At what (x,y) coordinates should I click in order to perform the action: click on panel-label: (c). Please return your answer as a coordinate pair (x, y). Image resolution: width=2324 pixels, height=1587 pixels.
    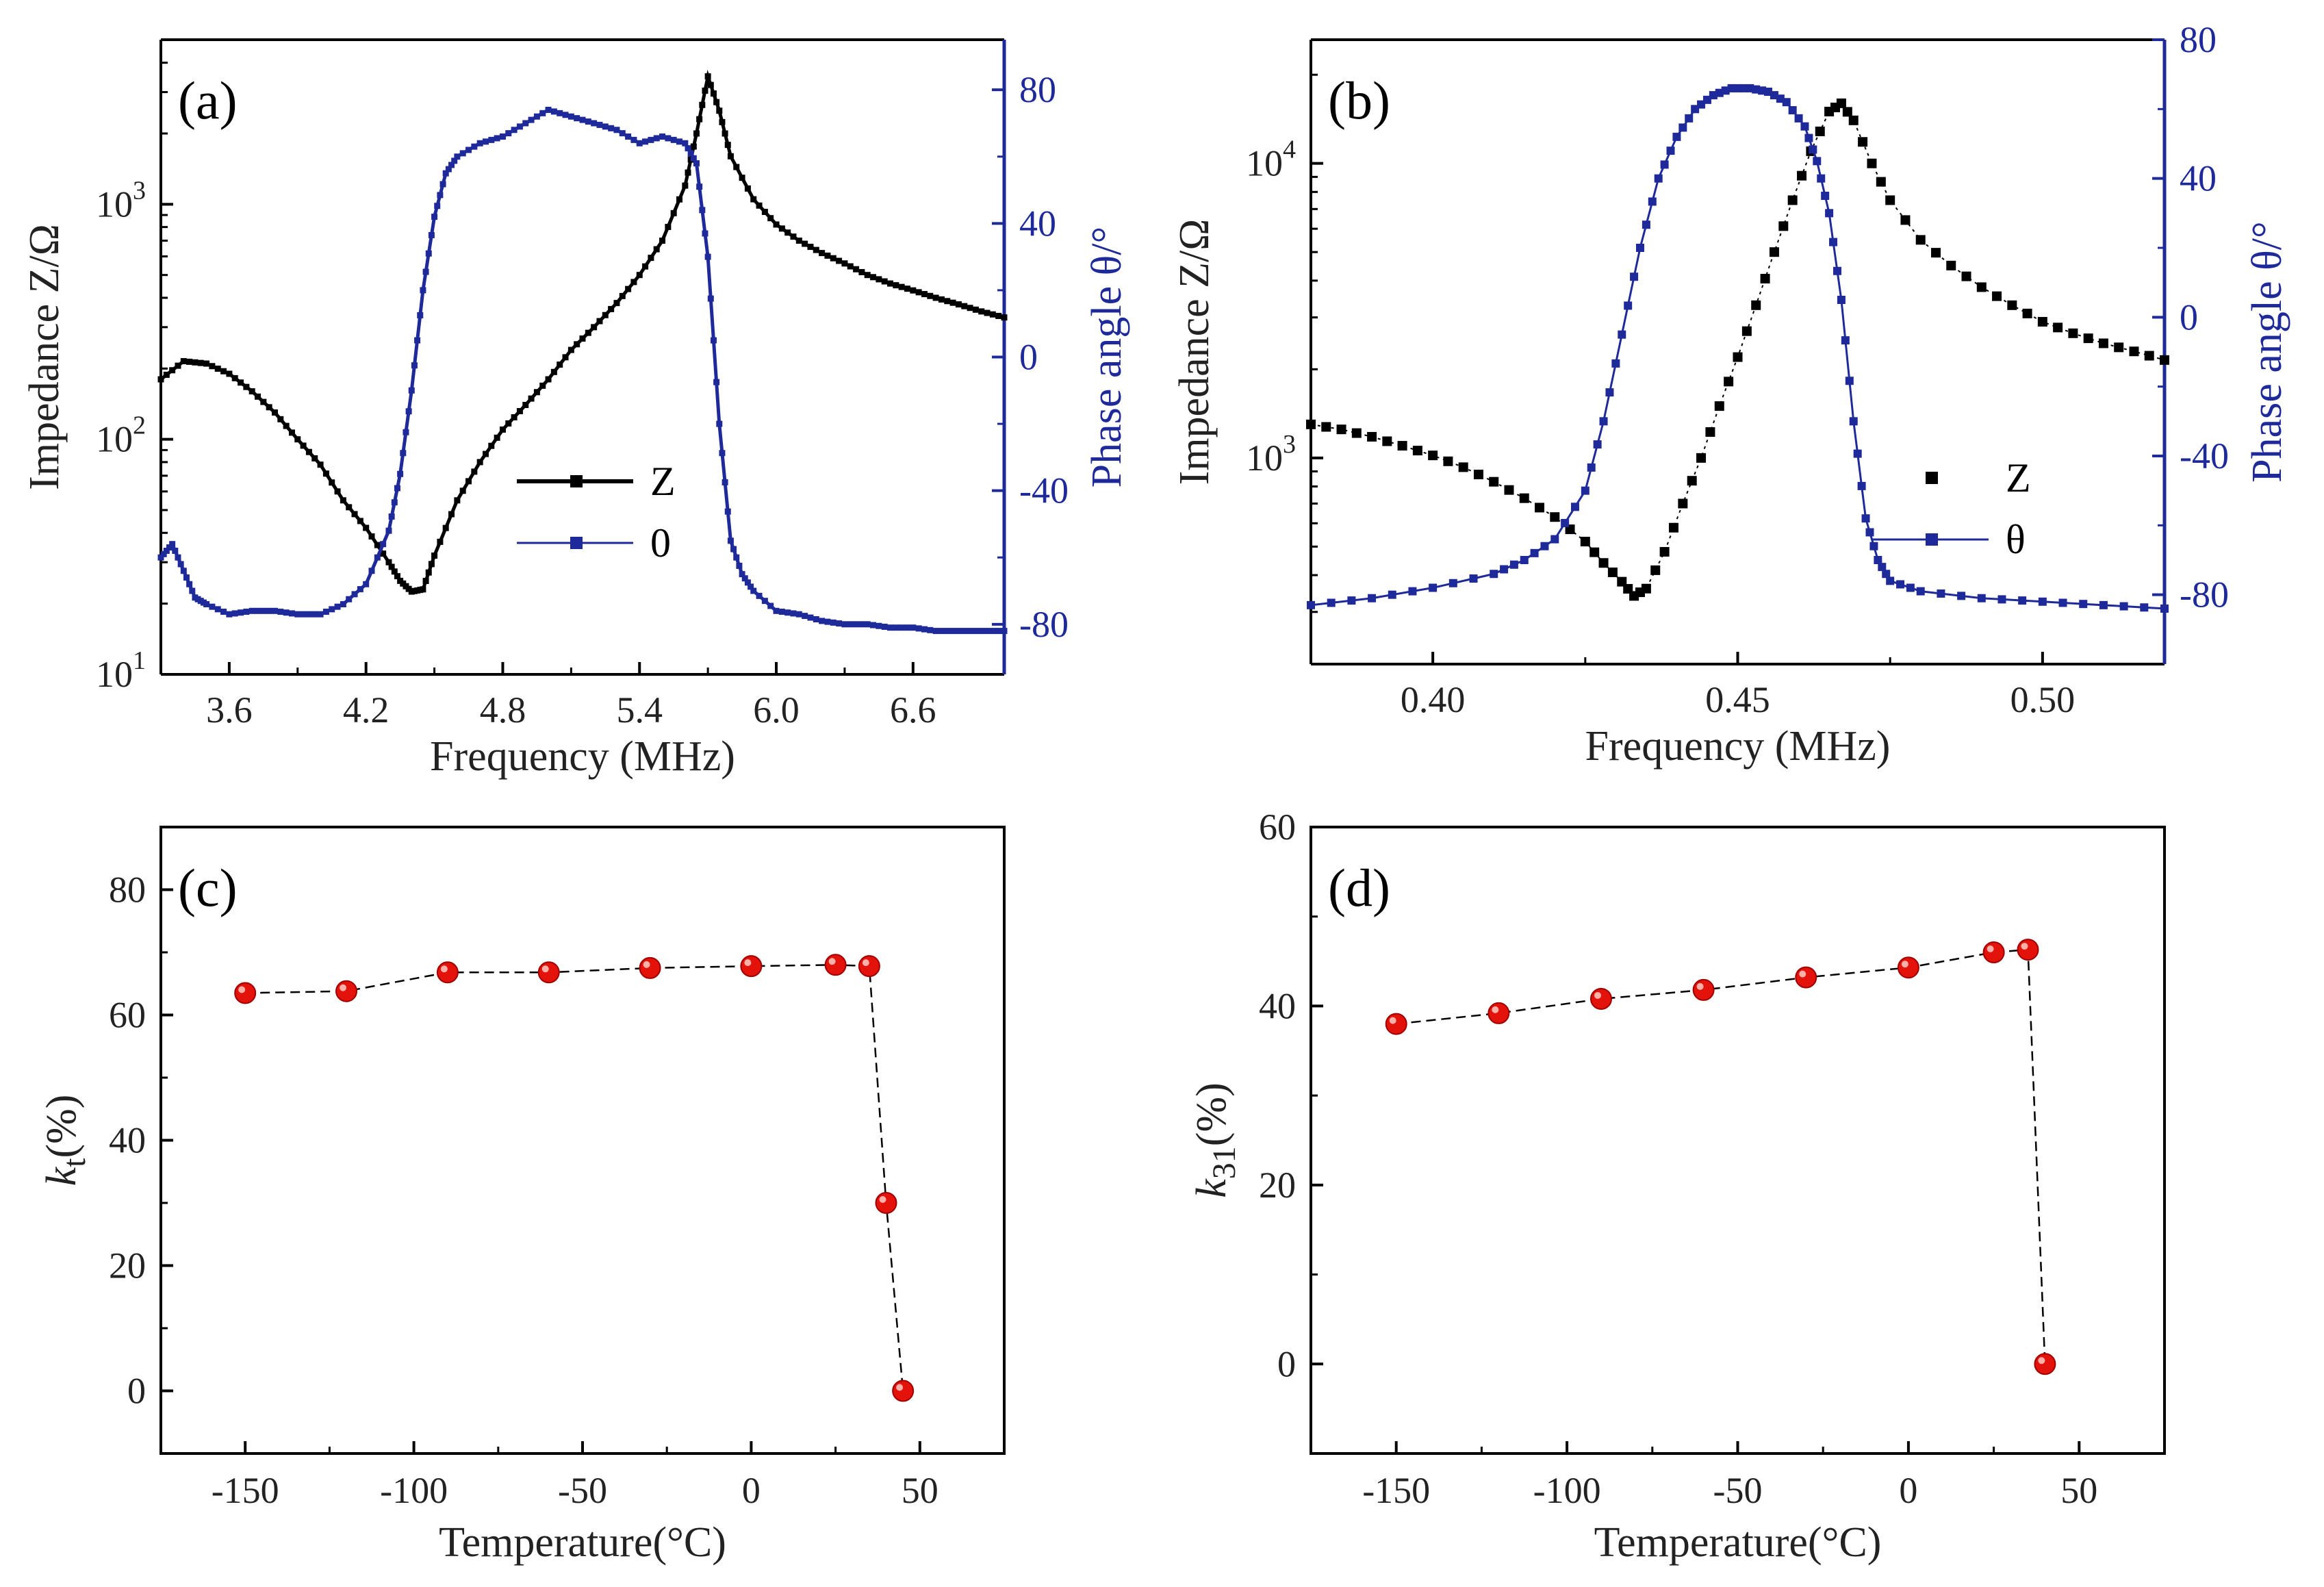
    Looking at the image, I should click on (208, 887).